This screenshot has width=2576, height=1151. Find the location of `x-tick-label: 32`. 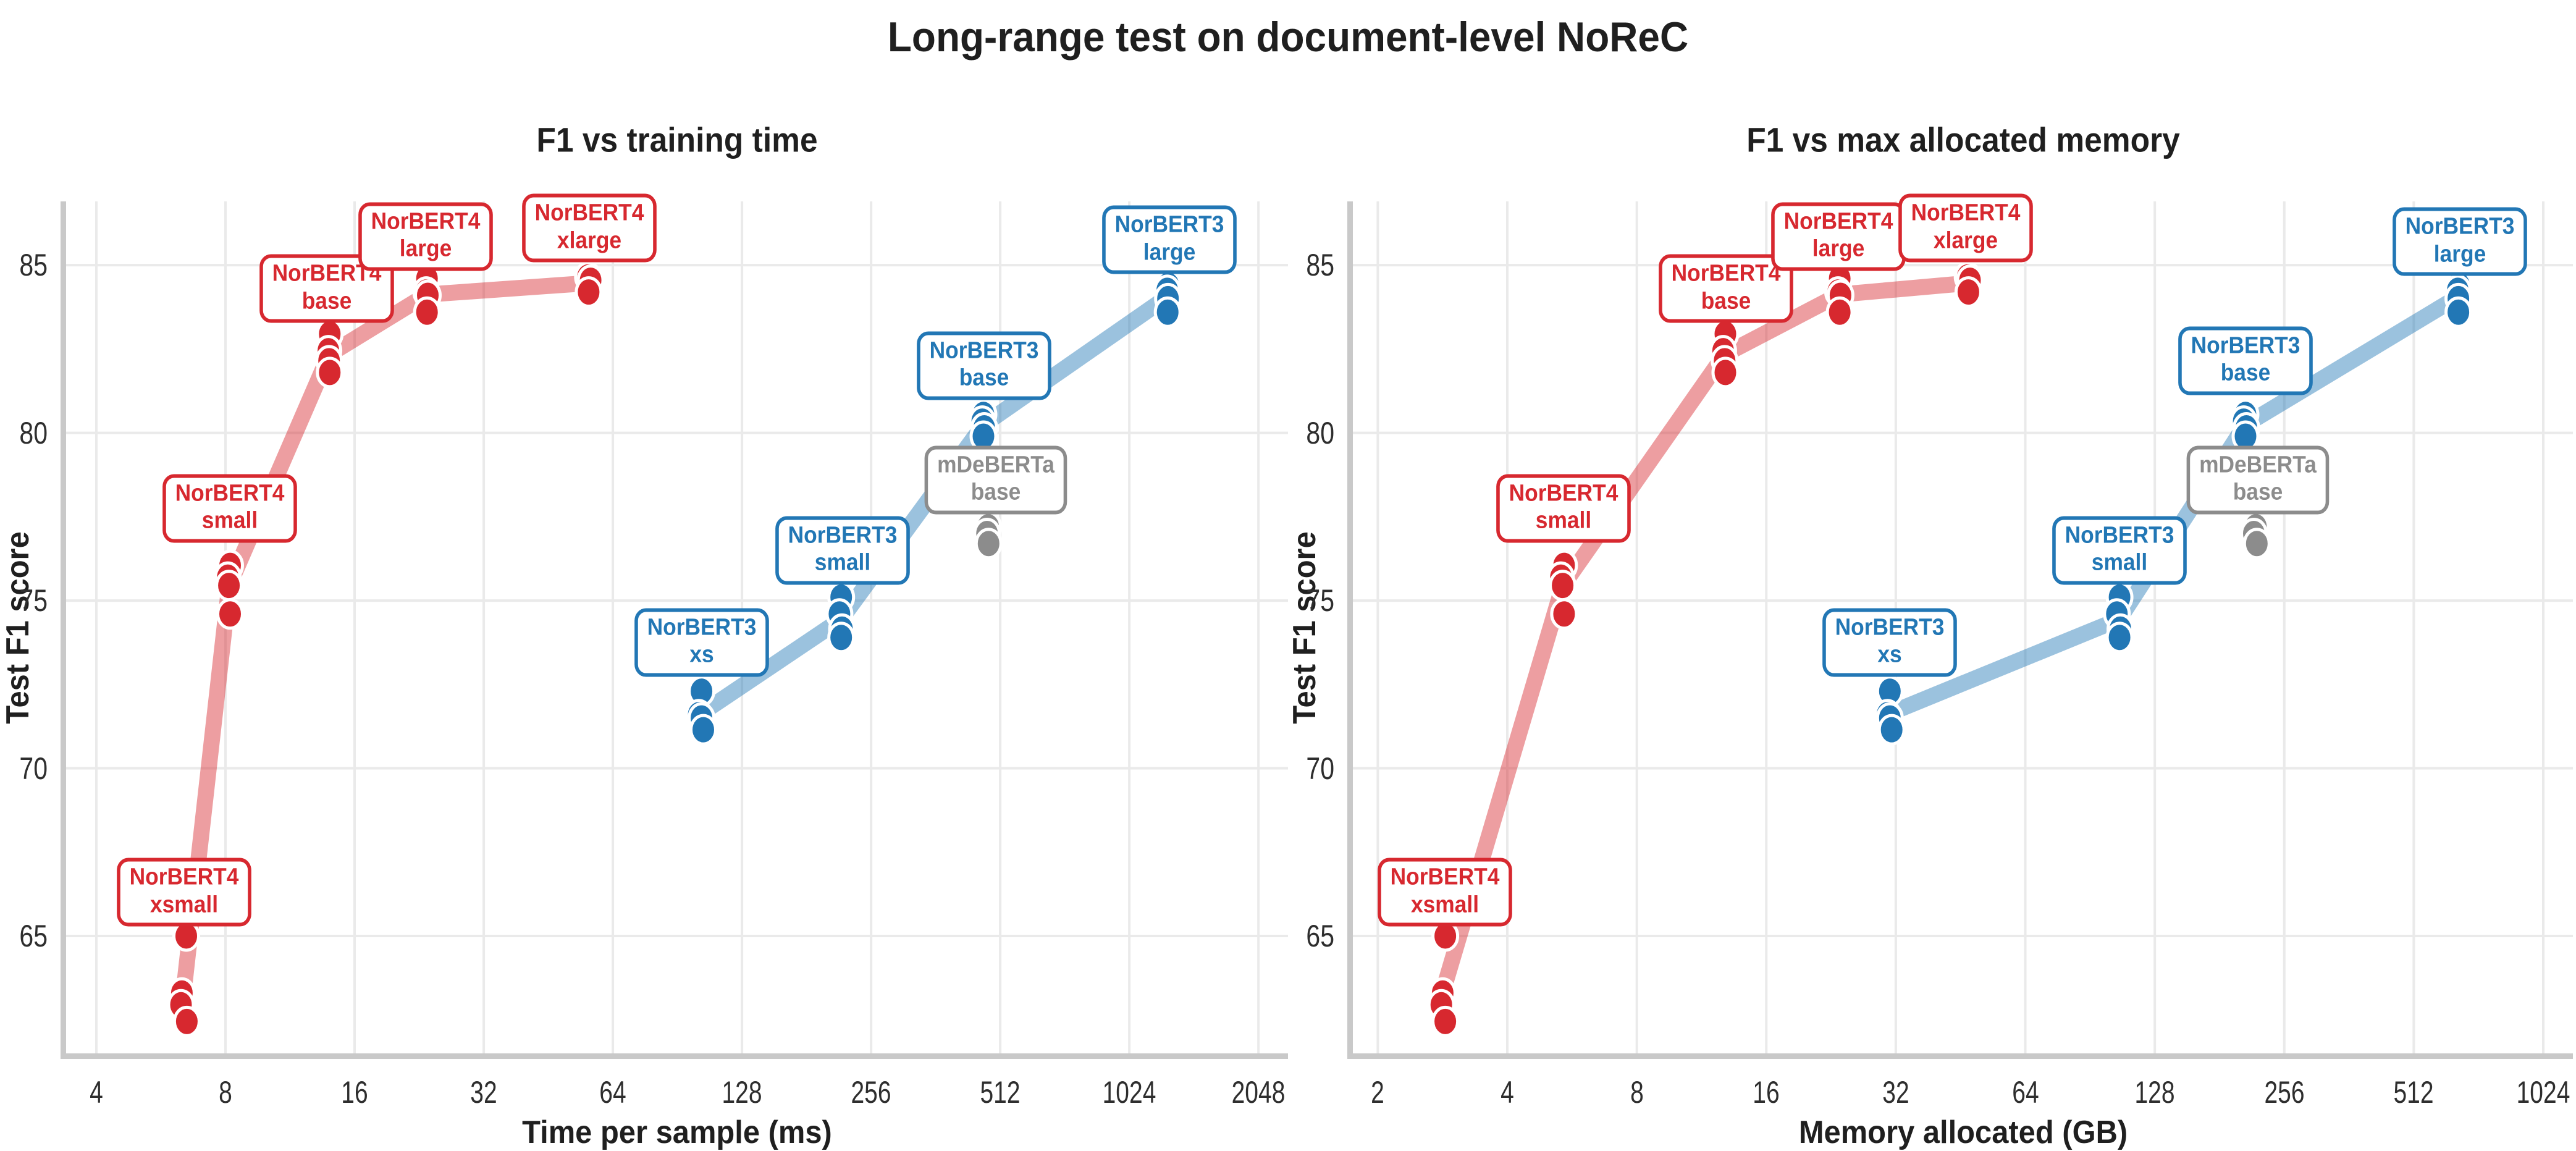

x-tick-label: 32 is located at coordinates (483, 1092).